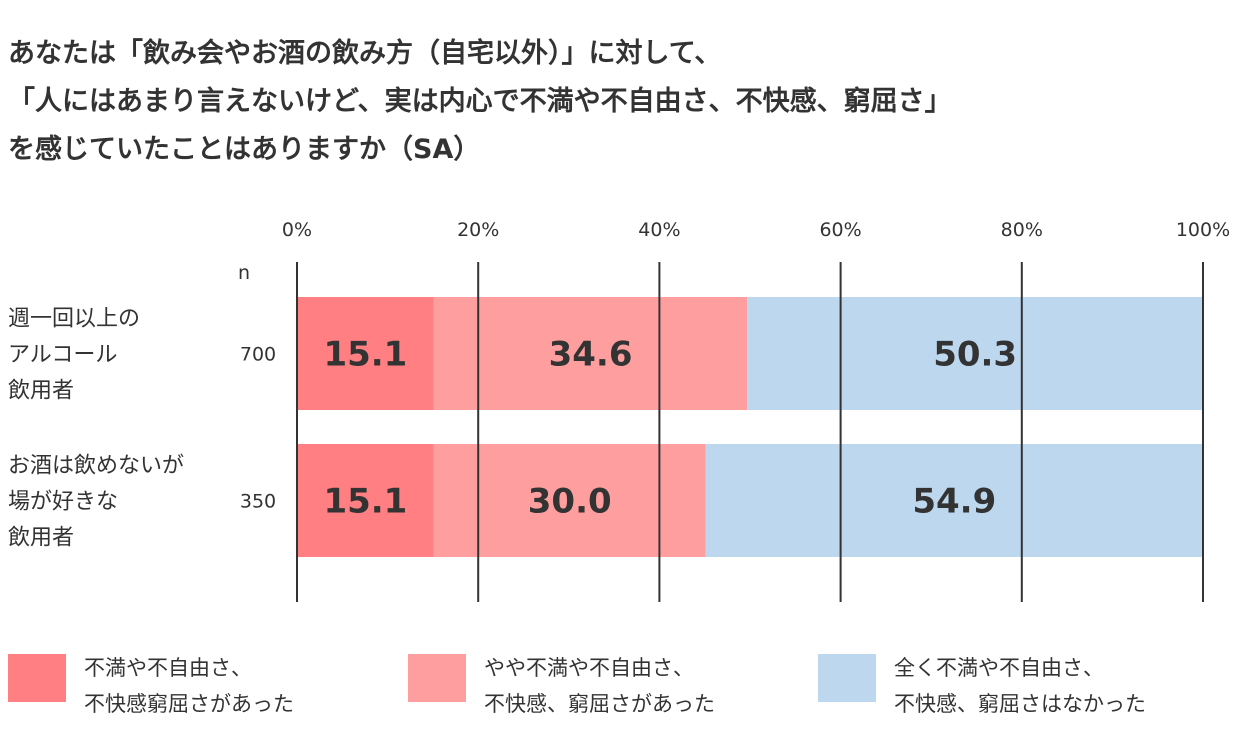 This screenshot has height=746, width=1236. I want to click on category-label-1-line-3: 飲用者, so click(41, 391).